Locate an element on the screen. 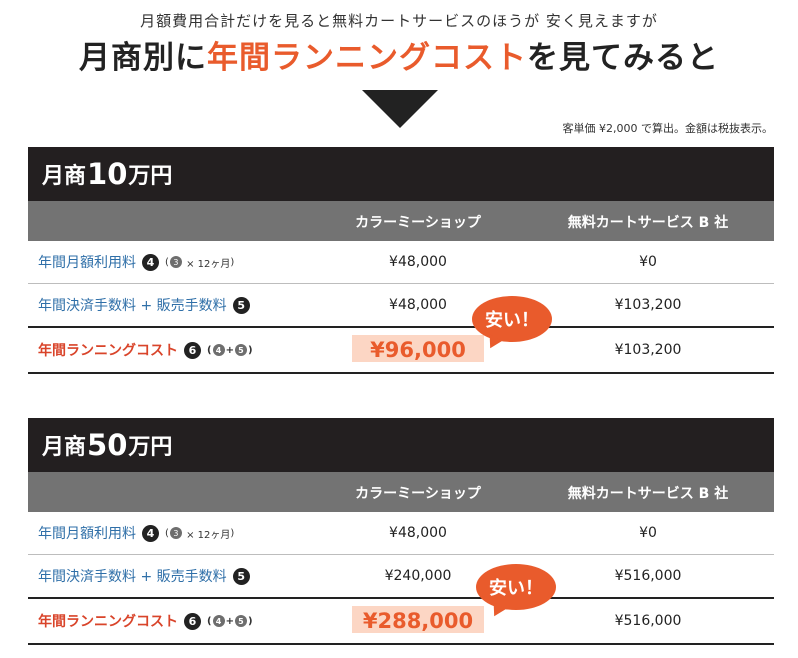 Image resolution: width=798 pixels, height=658 pixels. title-number: 50 is located at coordinates (107, 445).